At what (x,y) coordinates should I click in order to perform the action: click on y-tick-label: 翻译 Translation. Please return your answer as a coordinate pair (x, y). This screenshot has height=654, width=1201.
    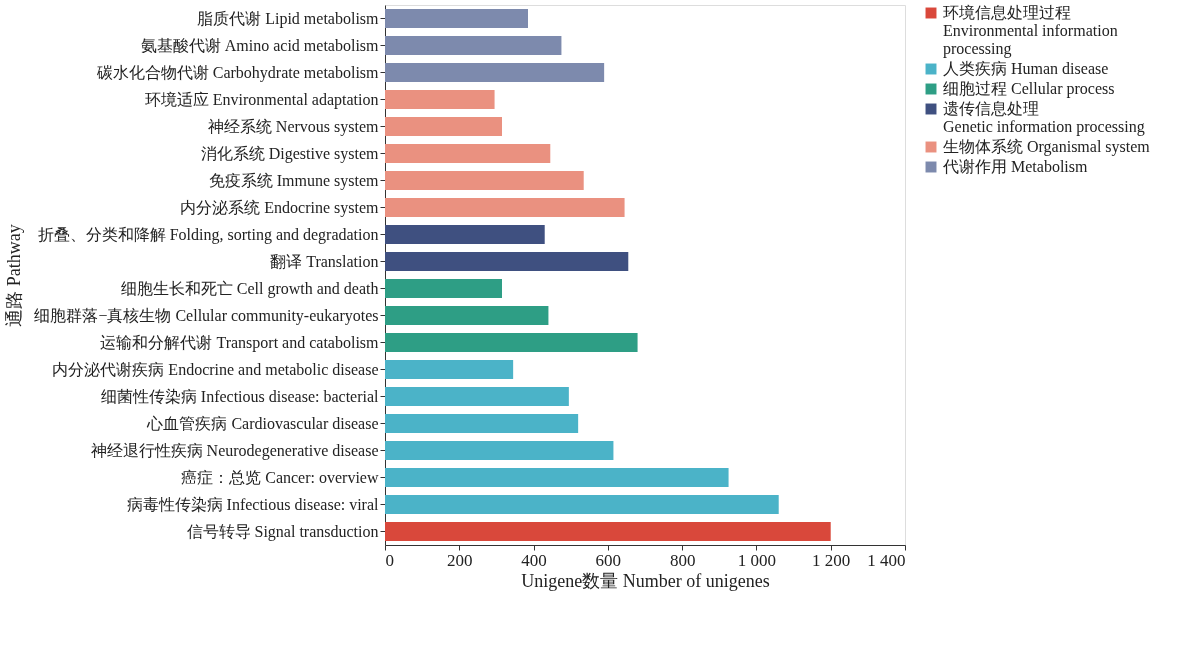
    Looking at the image, I should click on (324, 261).